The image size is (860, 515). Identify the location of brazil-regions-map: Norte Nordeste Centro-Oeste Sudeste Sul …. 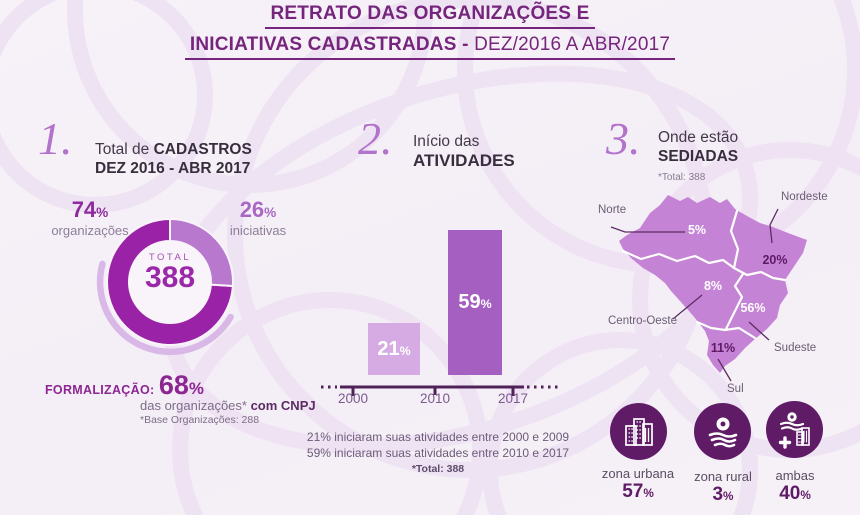
(713, 293).